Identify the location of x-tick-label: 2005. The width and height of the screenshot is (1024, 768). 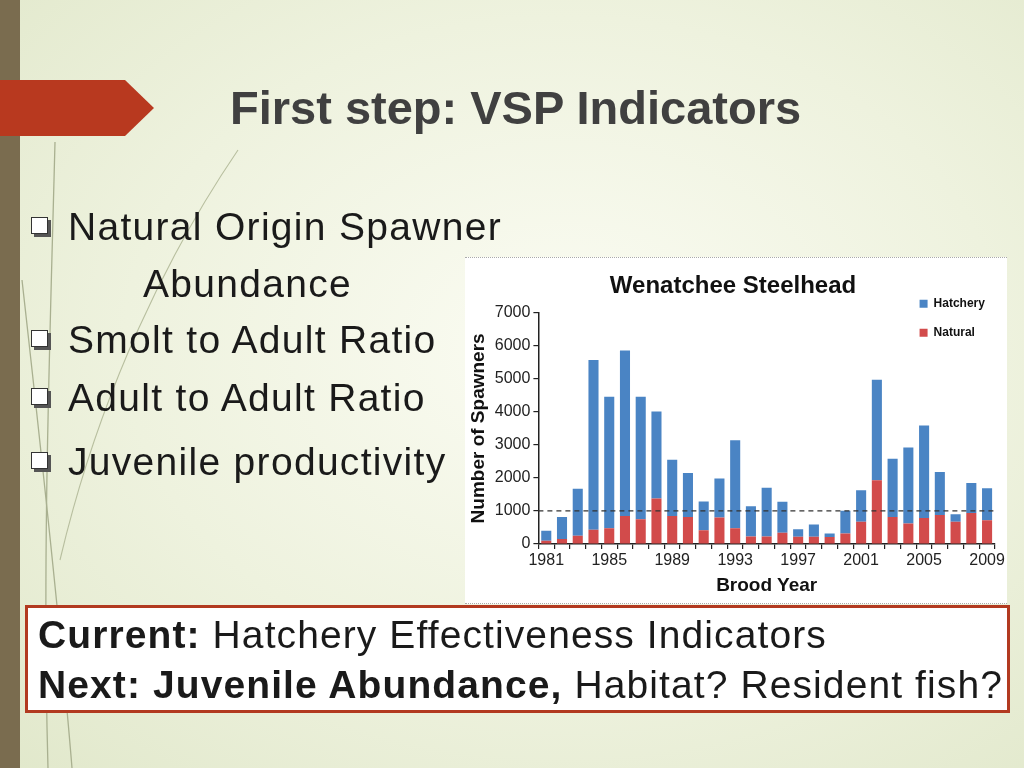
(924, 560).